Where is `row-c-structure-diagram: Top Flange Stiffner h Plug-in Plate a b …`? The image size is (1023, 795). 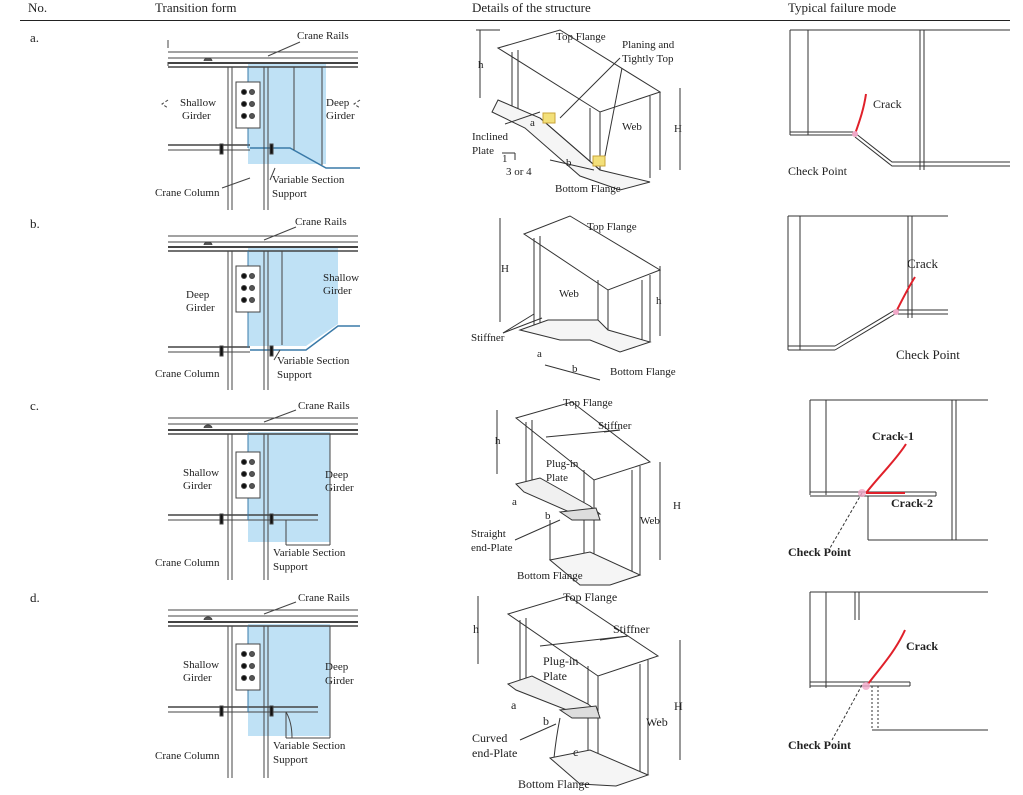
row-c-structure-diagram: Top Flange Stiffner h Plug-in Plate a b … is located at coordinates (576, 491).